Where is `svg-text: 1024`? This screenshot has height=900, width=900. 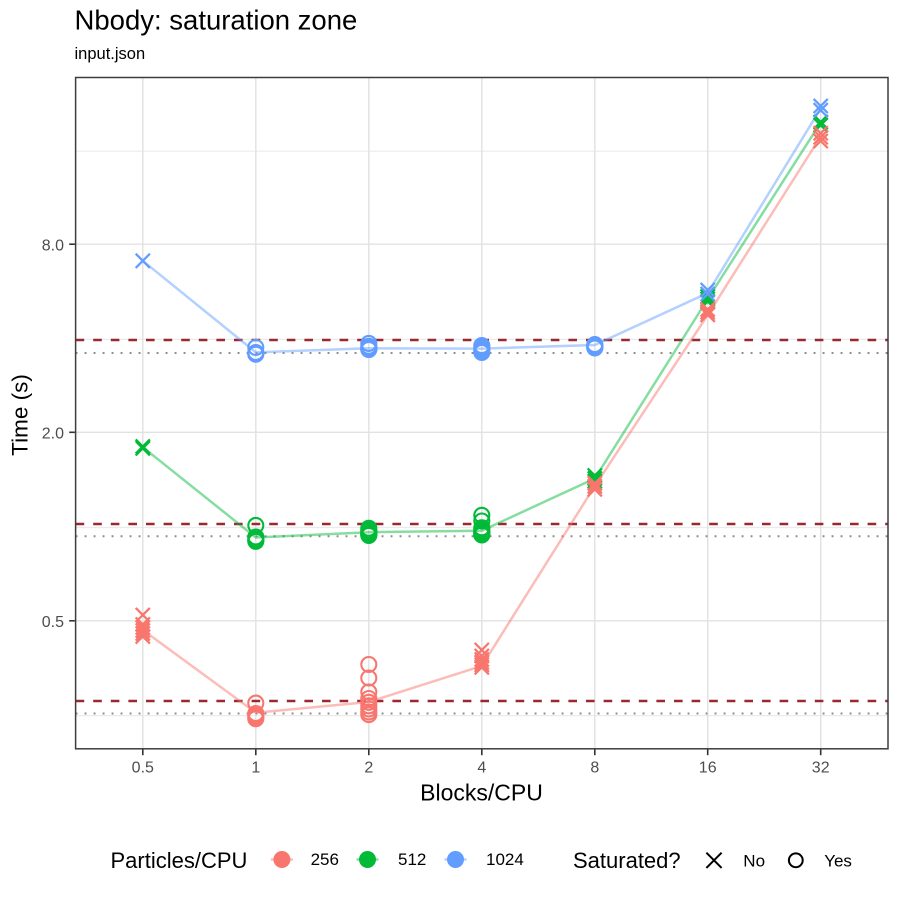 svg-text: 1024 is located at coordinates (505, 859).